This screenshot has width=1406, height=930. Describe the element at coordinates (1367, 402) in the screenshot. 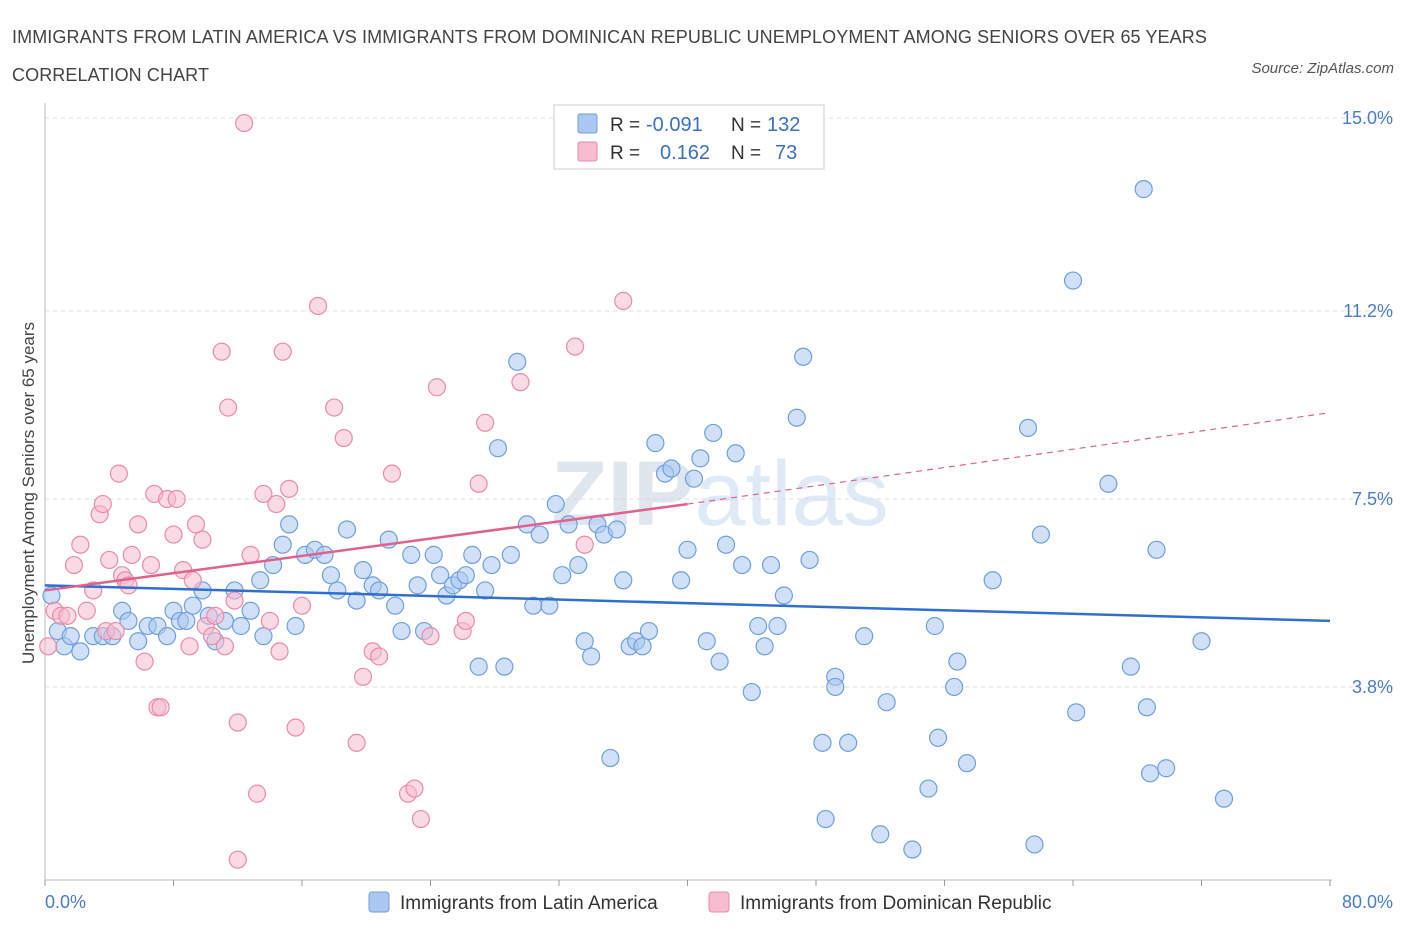

I see `y-tick-labels: 3.8% 7.5% 11.2% 15.0%` at that location.